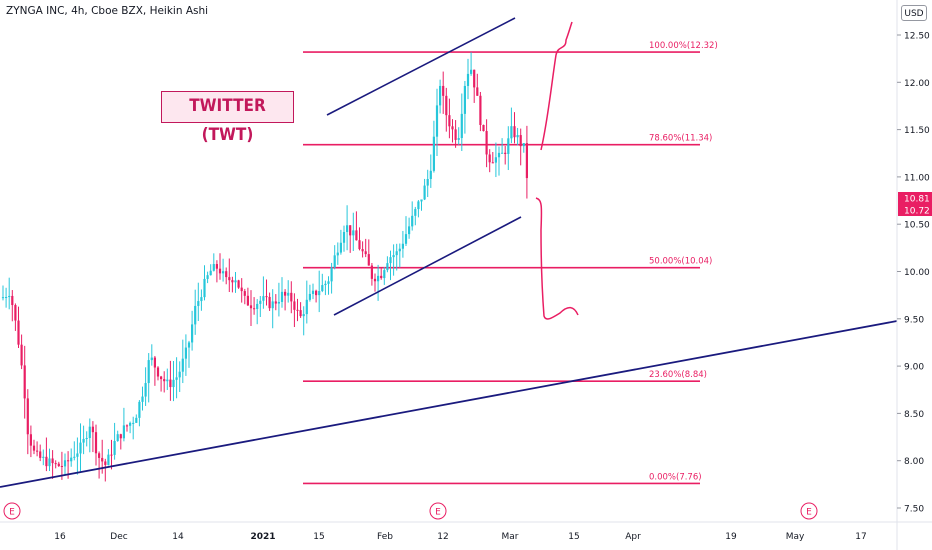 The height and width of the screenshot is (550, 932). I want to click on y-tick-label: 8.00, so click(914, 462).